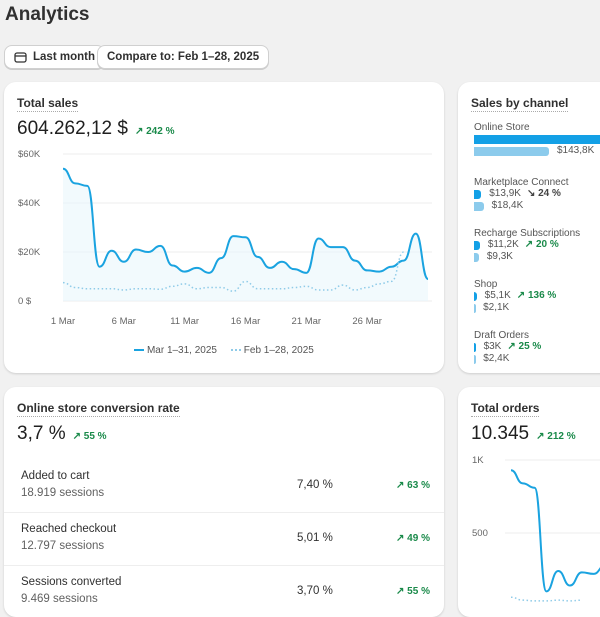  What do you see at coordinates (536, 295) in the screenshot?
I see `channel-change: ↗ 136 %` at bounding box center [536, 295].